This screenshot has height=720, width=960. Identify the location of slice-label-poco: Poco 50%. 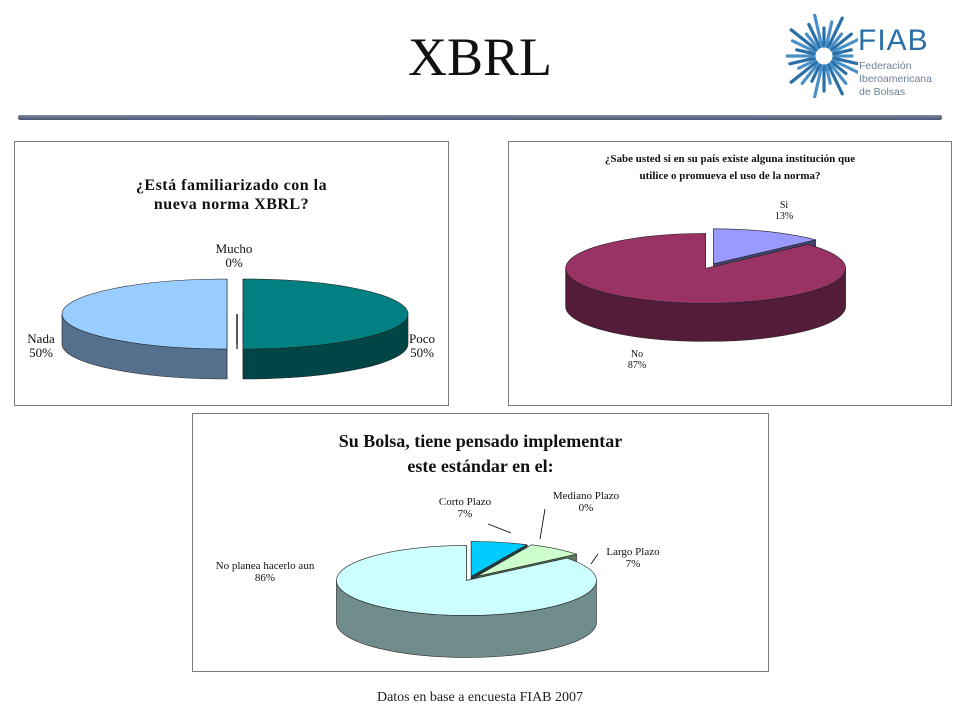
(422, 346).